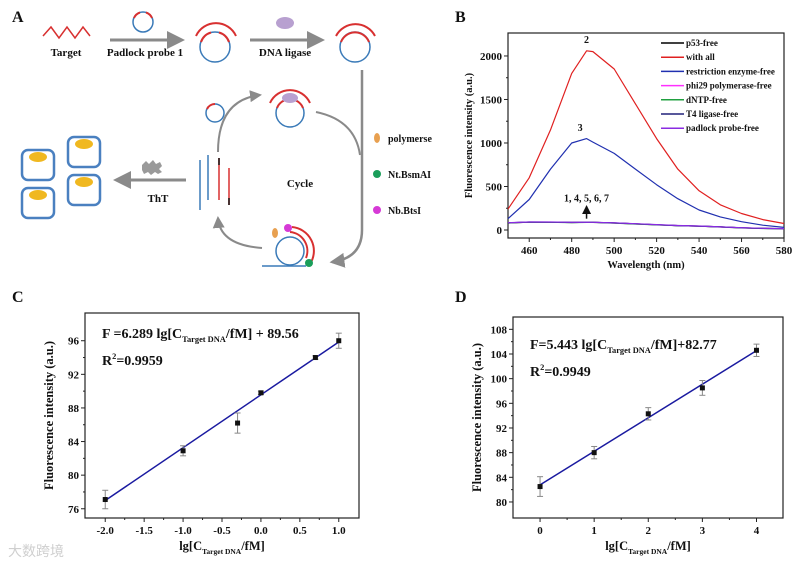 This screenshot has width=800, height=564. I want to click on x-tick-label: 480, so click(571, 251).